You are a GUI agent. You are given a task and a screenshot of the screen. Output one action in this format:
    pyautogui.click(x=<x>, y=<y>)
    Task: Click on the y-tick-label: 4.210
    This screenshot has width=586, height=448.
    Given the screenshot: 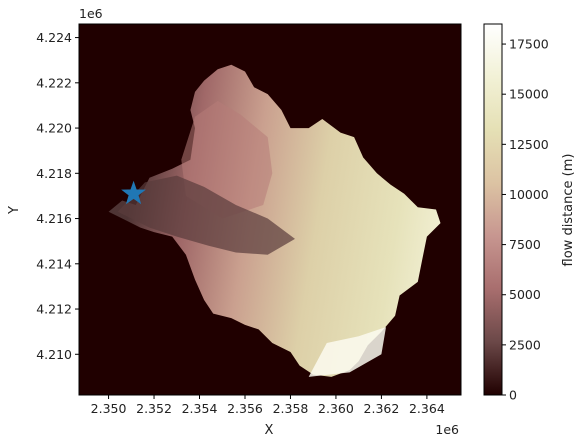 What is the action you would take?
    pyautogui.click(x=54, y=354)
    